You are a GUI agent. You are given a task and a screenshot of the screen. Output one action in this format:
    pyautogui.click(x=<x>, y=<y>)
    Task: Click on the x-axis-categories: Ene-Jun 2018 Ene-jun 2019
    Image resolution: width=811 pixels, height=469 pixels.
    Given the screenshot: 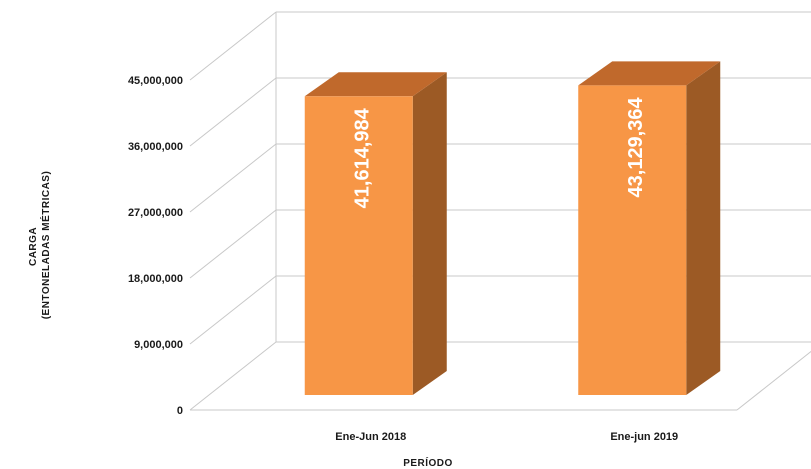 What is the action you would take?
    pyautogui.click(x=506, y=437)
    